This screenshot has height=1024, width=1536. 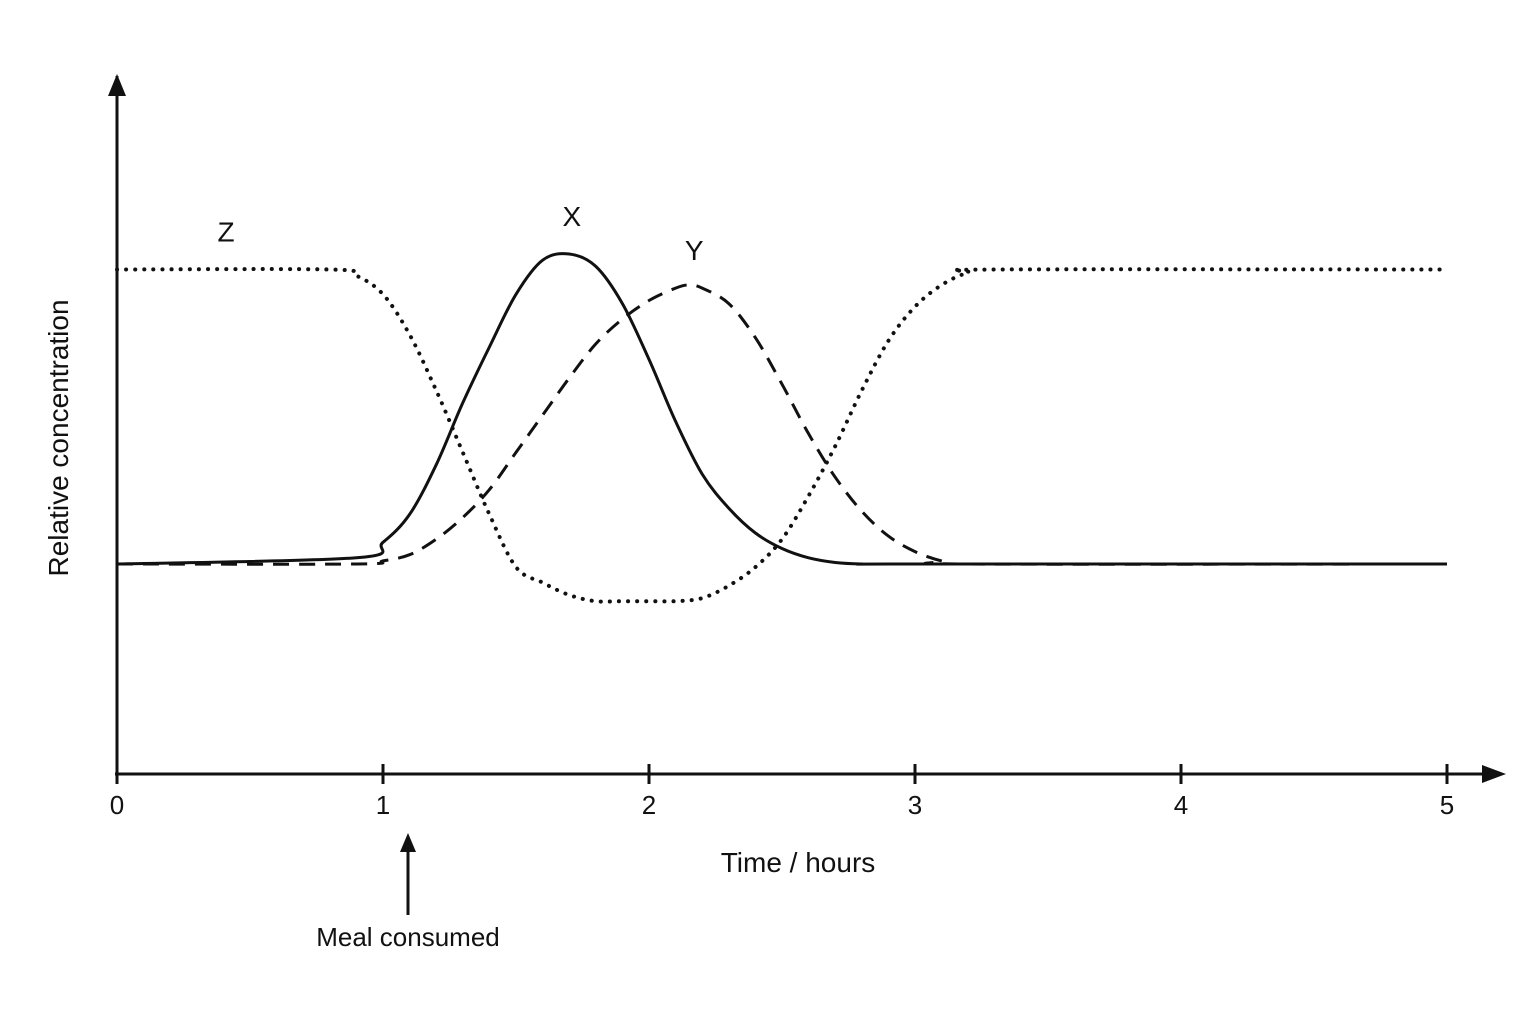 I want to click on series-label-z: Z, so click(x=225, y=232).